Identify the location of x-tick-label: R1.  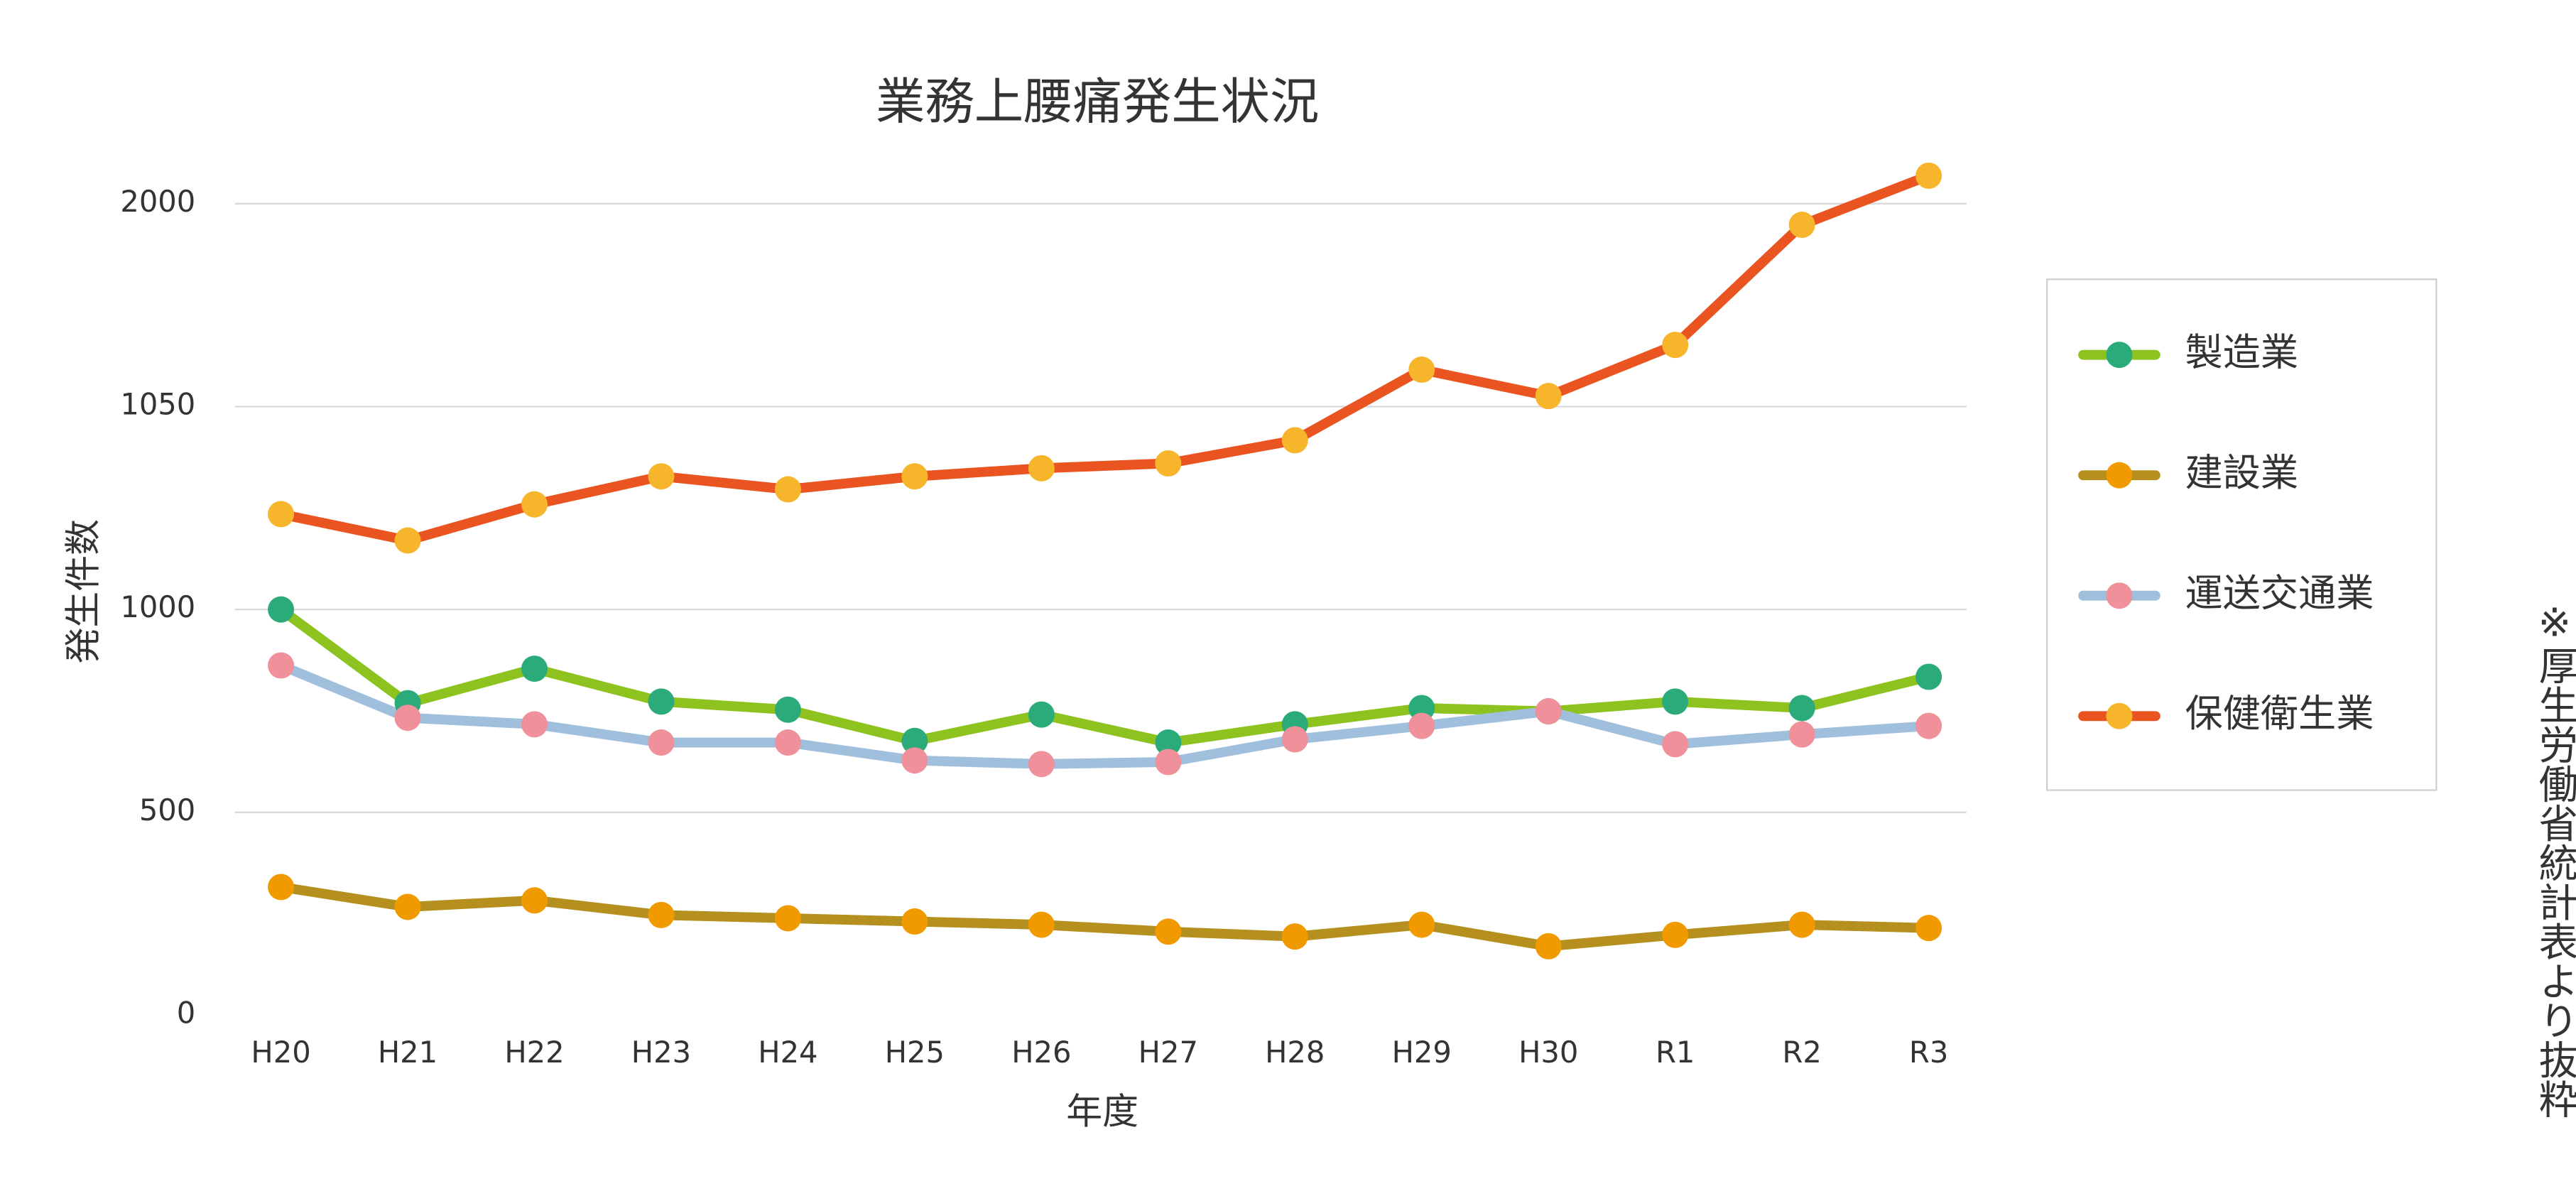
(1675, 1052).